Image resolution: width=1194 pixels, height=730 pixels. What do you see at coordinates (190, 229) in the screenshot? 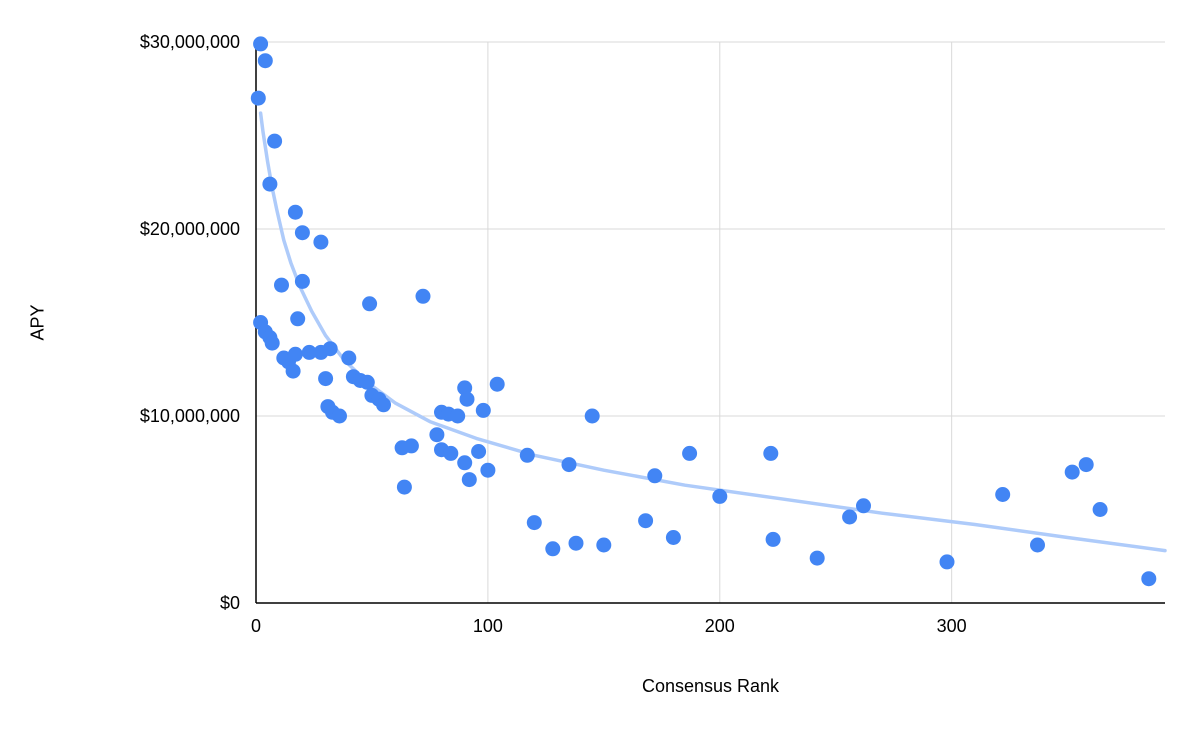
I see `y-tick-label: $20,000,000` at bounding box center [190, 229].